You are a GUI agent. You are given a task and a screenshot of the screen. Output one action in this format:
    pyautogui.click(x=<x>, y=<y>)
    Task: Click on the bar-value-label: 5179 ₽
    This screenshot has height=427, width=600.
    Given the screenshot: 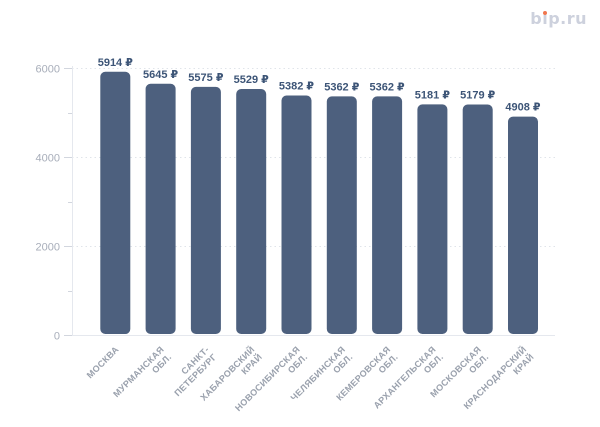 What is the action you would take?
    pyautogui.click(x=478, y=96)
    